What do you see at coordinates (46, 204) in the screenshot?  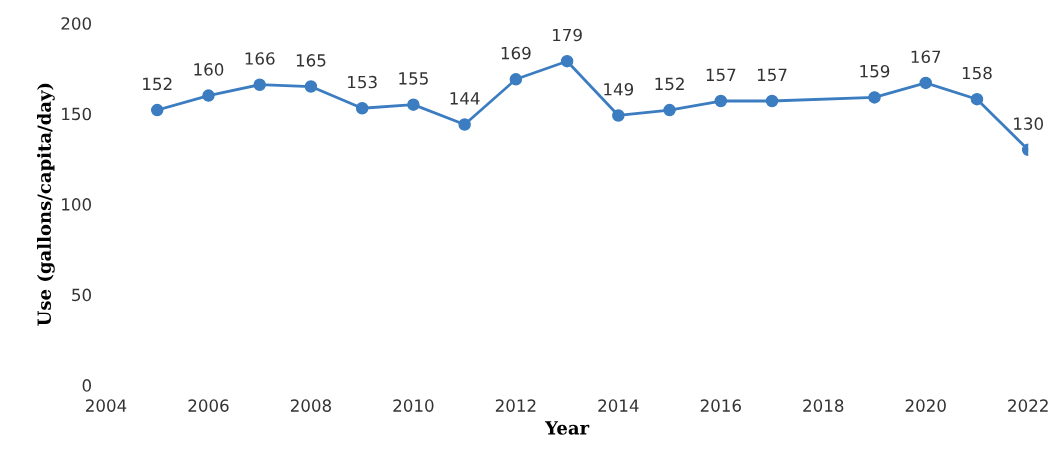 I see `y-axis-title: Use (gallons/capita/day)` at bounding box center [46, 204].